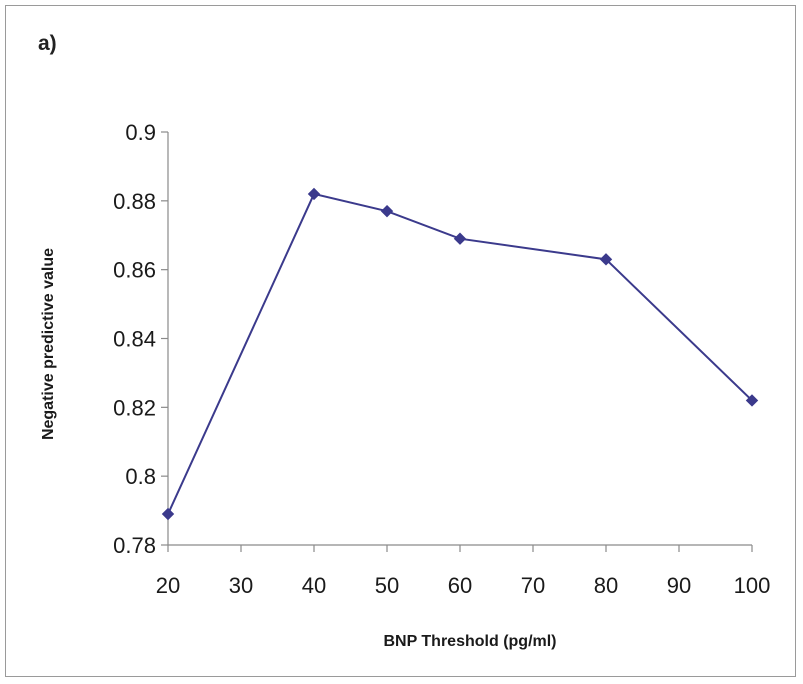 This screenshot has height=684, width=803. What do you see at coordinates (469, 641) in the screenshot?
I see `x-axis-title: BNP Threshold (pg/ml)` at bounding box center [469, 641].